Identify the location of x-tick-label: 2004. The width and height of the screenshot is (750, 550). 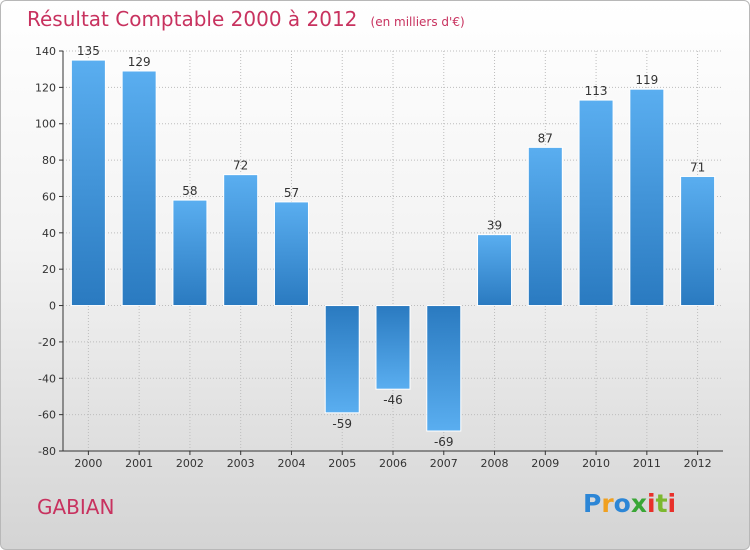
(291, 463).